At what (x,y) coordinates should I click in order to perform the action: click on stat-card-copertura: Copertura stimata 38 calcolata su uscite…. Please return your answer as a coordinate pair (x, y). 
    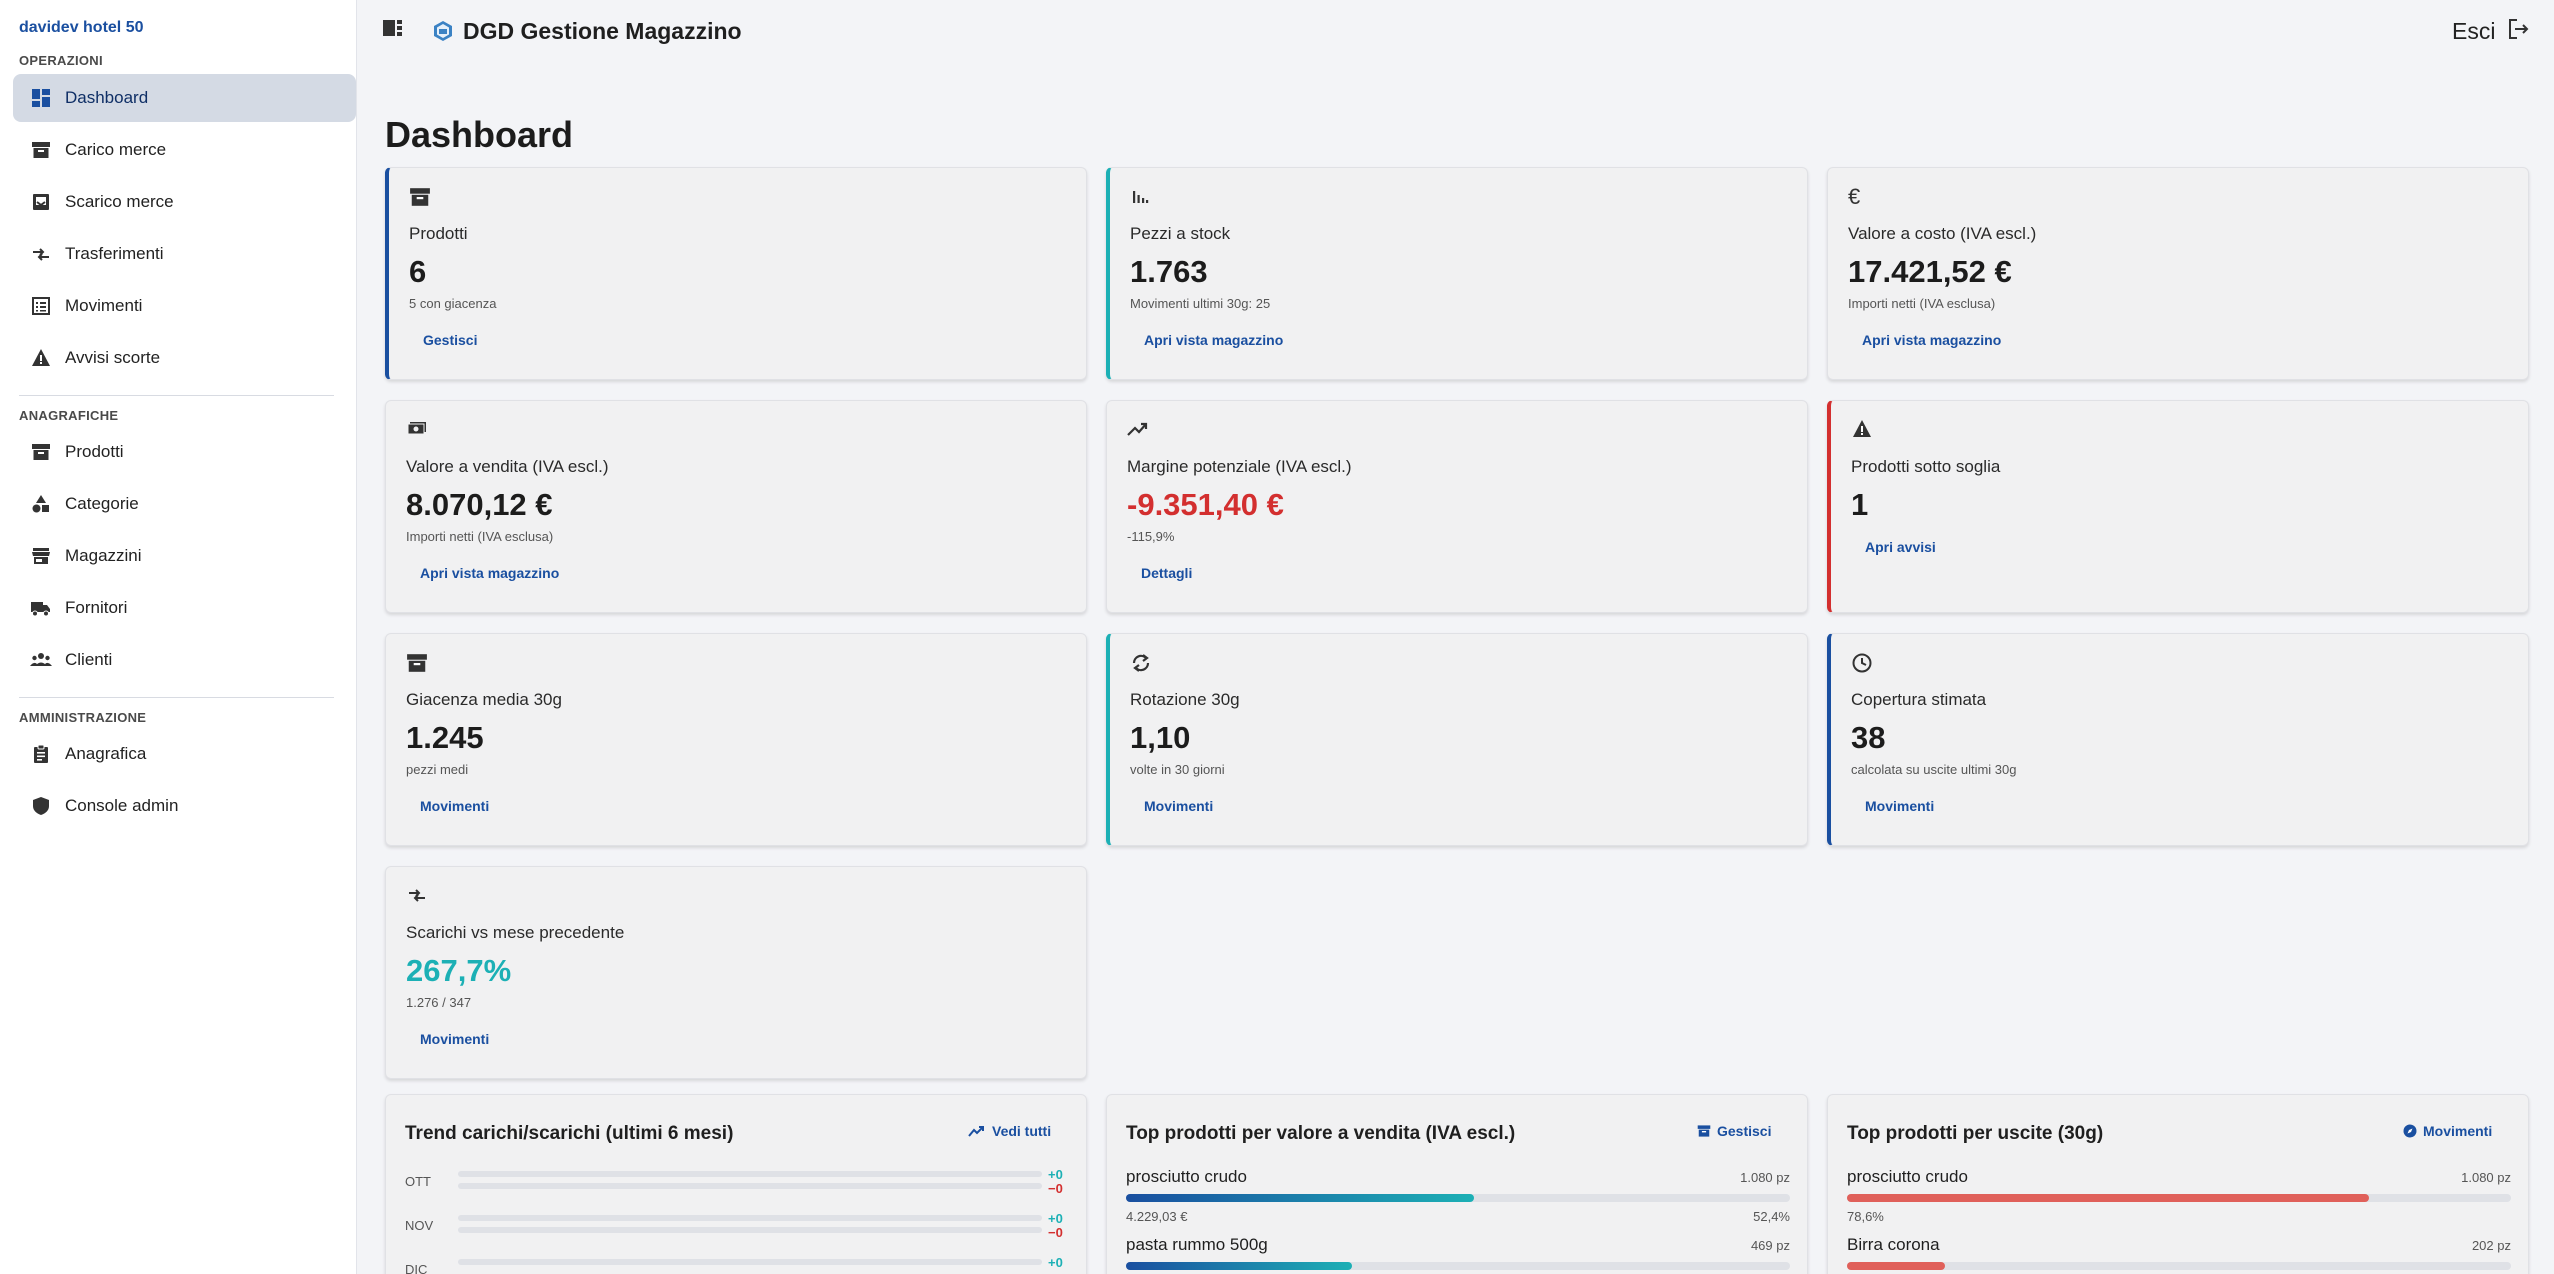
    Looking at the image, I should click on (2178, 739).